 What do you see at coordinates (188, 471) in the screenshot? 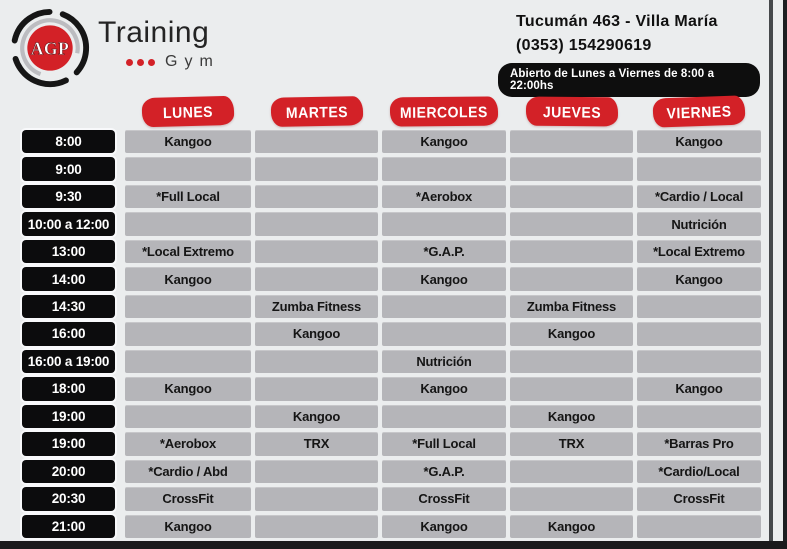
I see `schedule-cell: *Cardio / Abd` at bounding box center [188, 471].